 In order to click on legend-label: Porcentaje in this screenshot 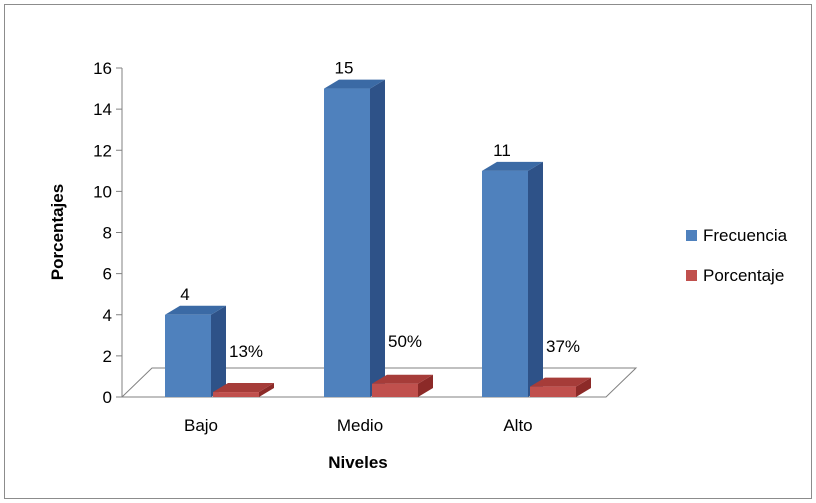, I will do `click(743, 275)`.